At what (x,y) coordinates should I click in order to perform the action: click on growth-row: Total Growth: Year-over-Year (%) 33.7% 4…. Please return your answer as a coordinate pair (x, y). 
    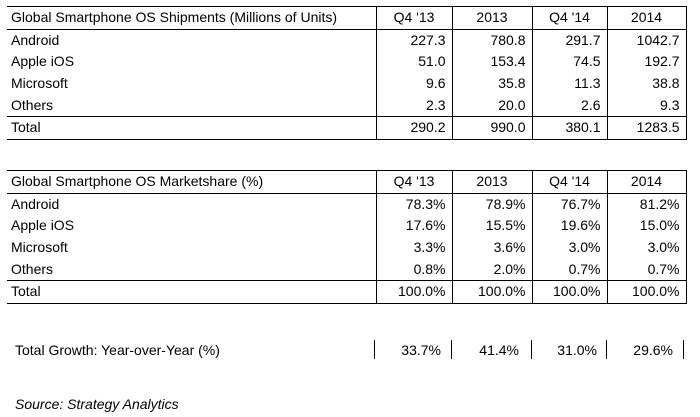
    Looking at the image, I should click on (351, 350).